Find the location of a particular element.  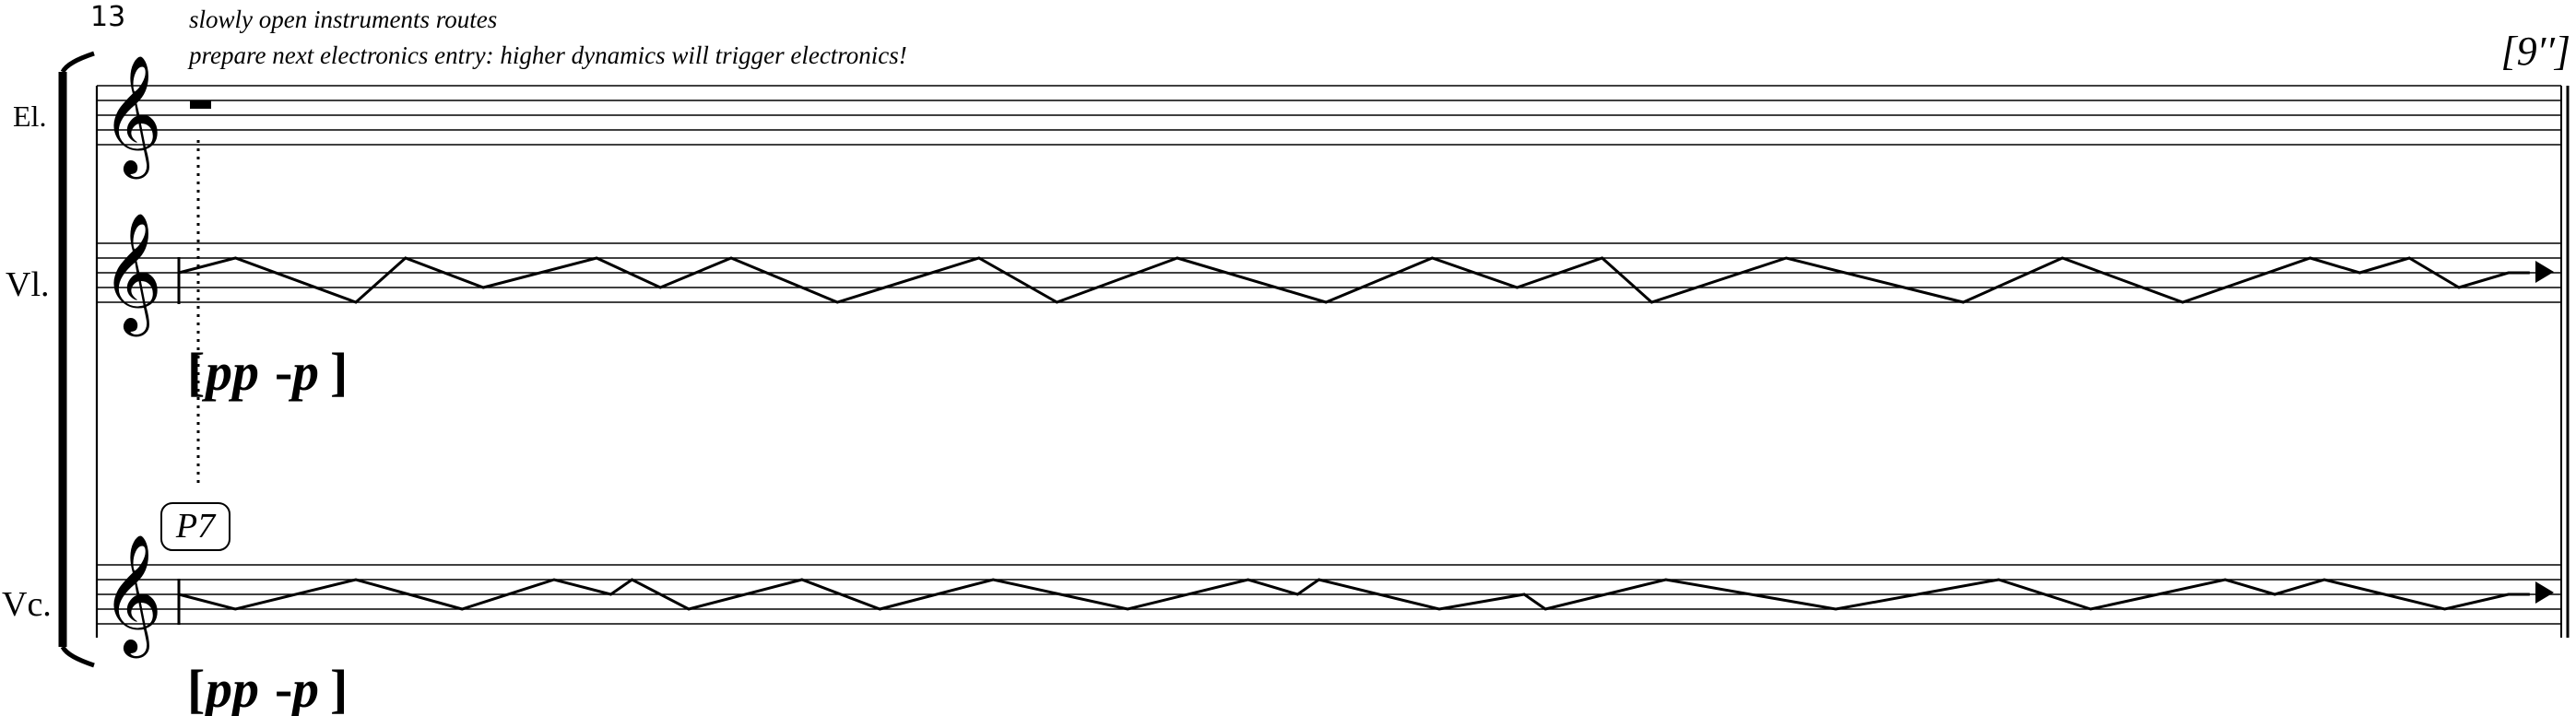

system-bracket is located at coordinates (76, 359).